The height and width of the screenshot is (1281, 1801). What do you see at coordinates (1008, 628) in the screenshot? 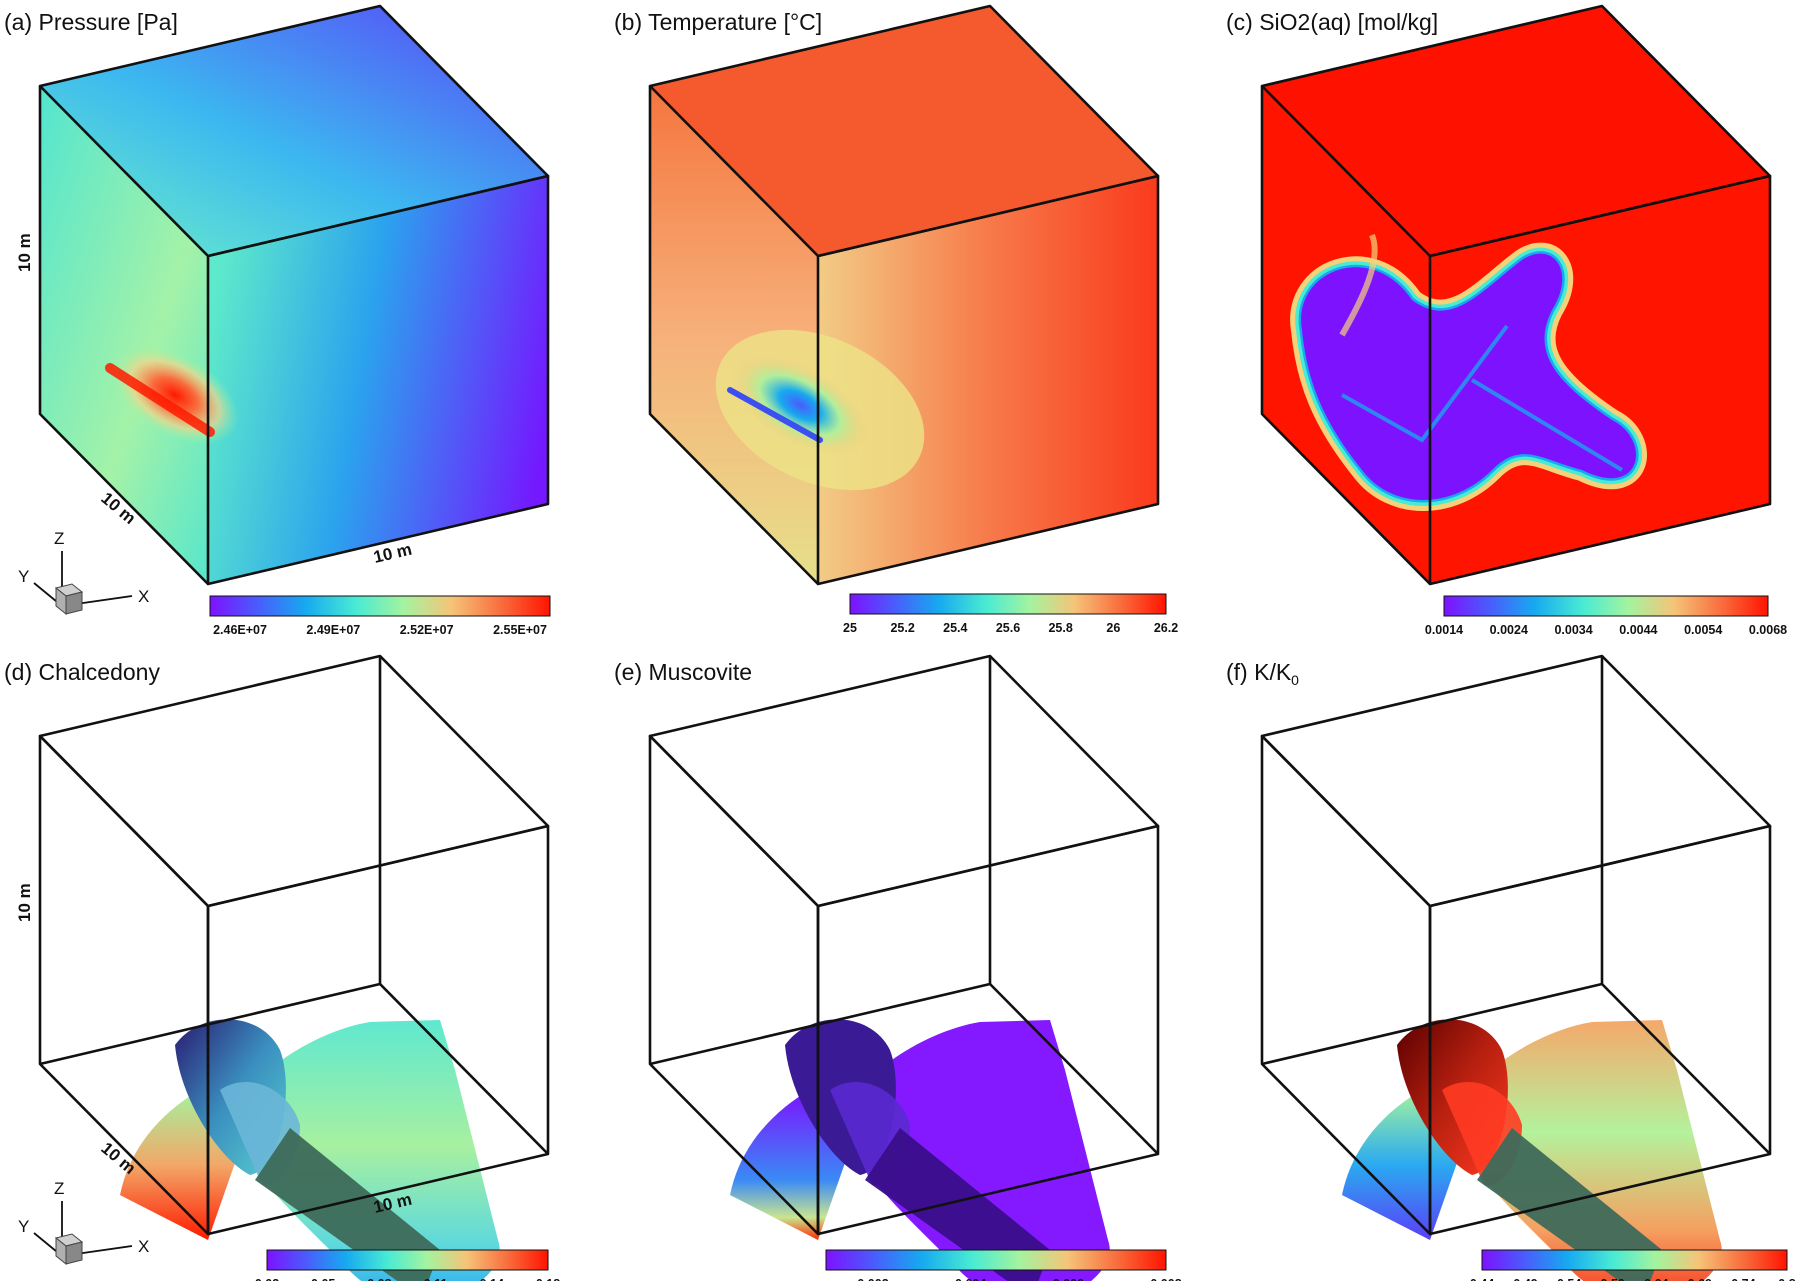
I see `colorbar-tick-label: 25.6` at bounding box center [1008, 628].